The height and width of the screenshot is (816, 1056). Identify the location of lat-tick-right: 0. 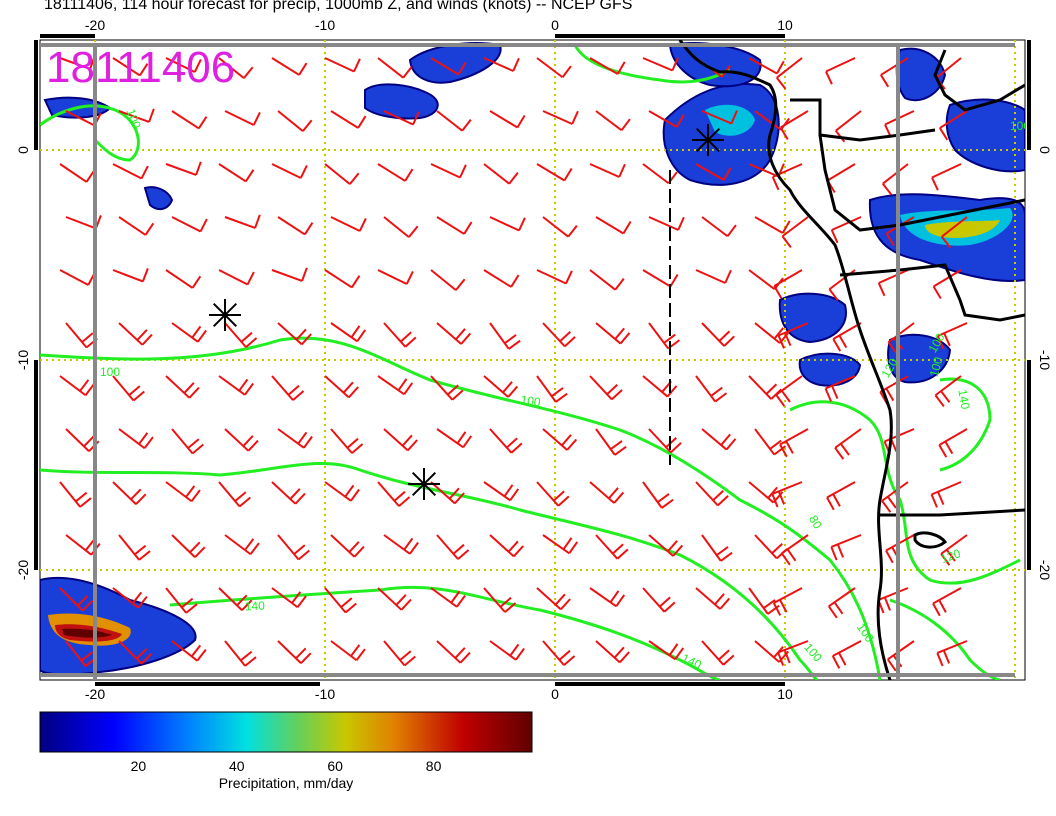
(1045, 150).